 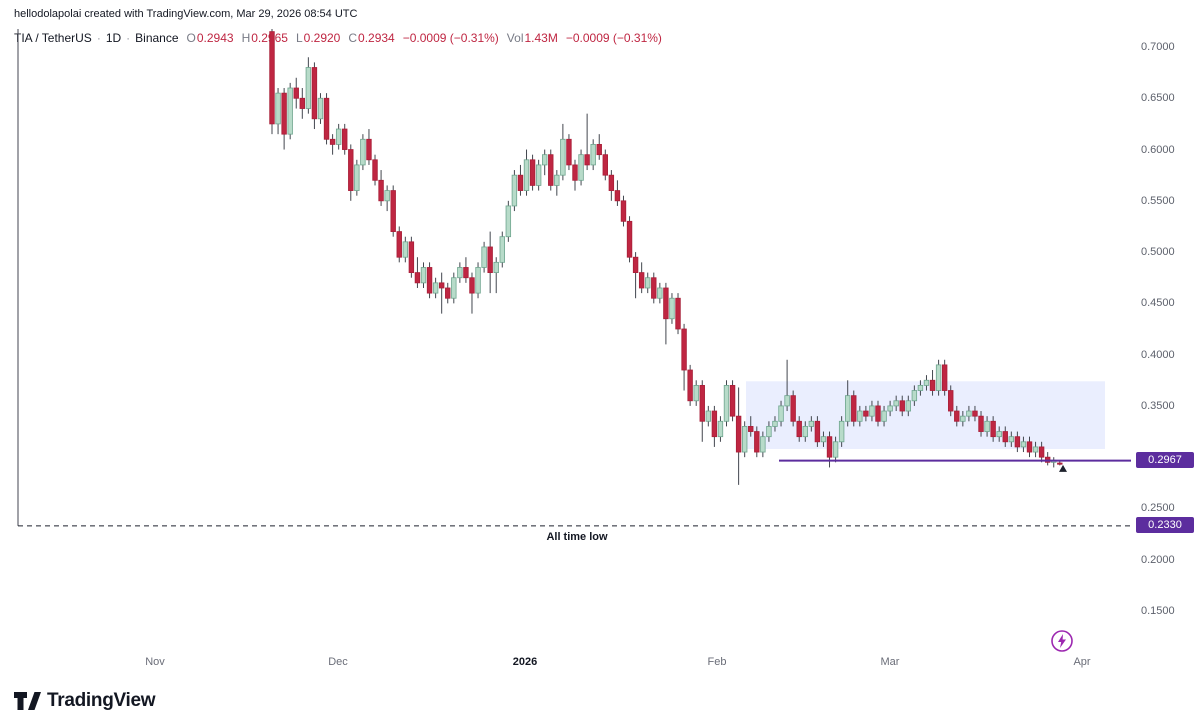 What do you see at coordinates (1062, 641) in the screenshot?
I see `lightning-icon` at bounding box center [1062, 641].